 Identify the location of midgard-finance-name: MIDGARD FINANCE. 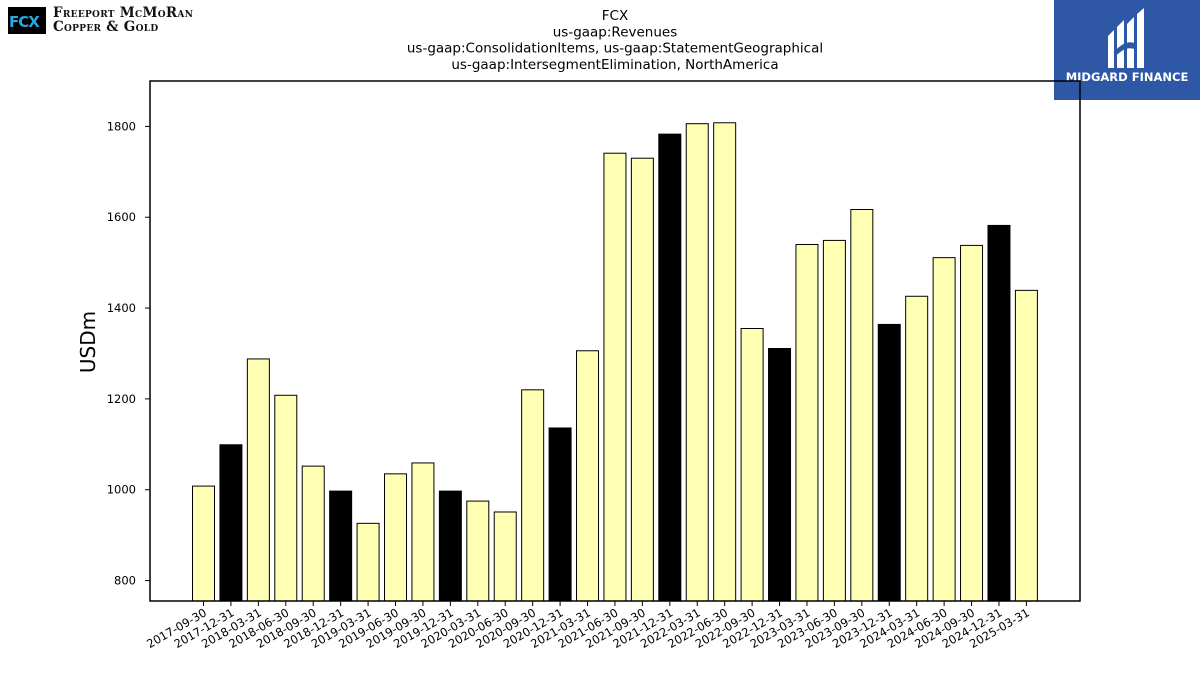
(1127, 77).